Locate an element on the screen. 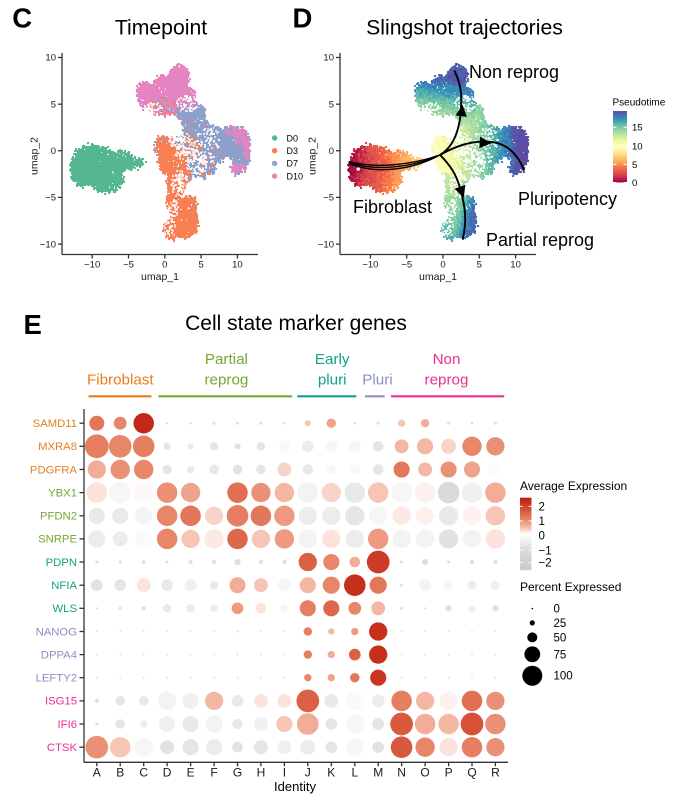 The image size is (692, 805). svg-text: Pseudotime is located at coordinates (639, 103).